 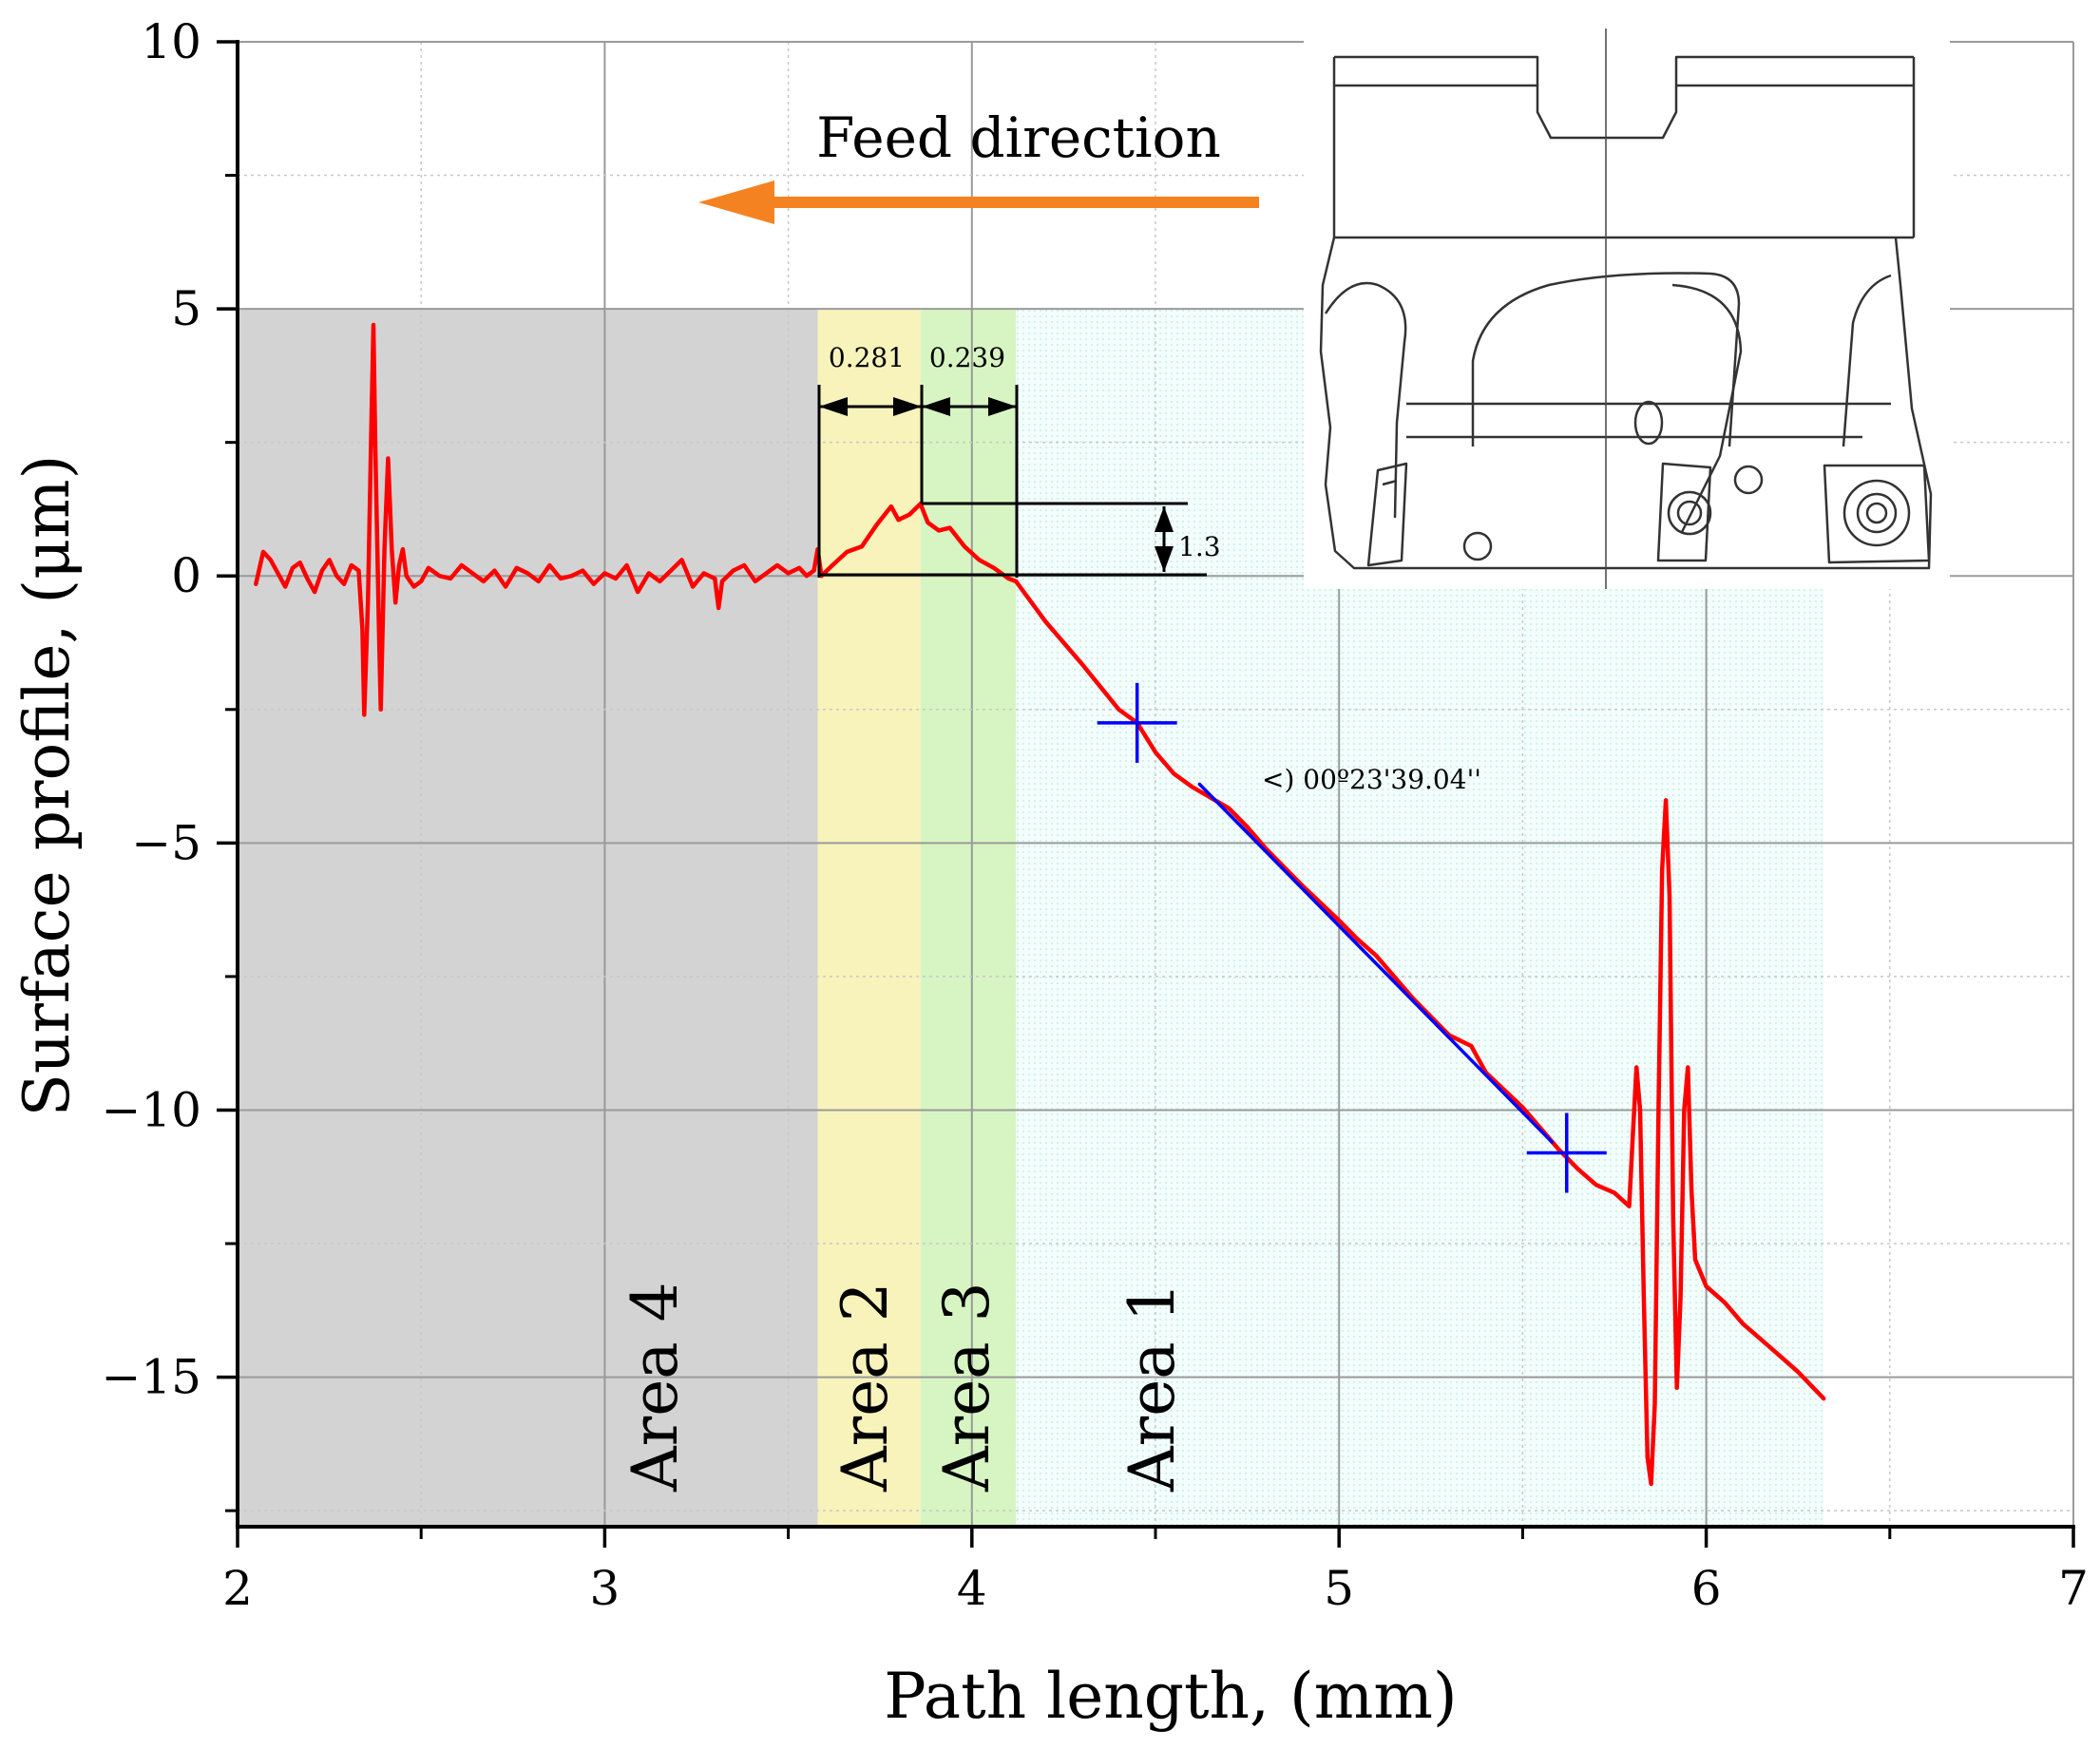 I want to click on x-tick-label: 6, so click(x=1706, y=1589).